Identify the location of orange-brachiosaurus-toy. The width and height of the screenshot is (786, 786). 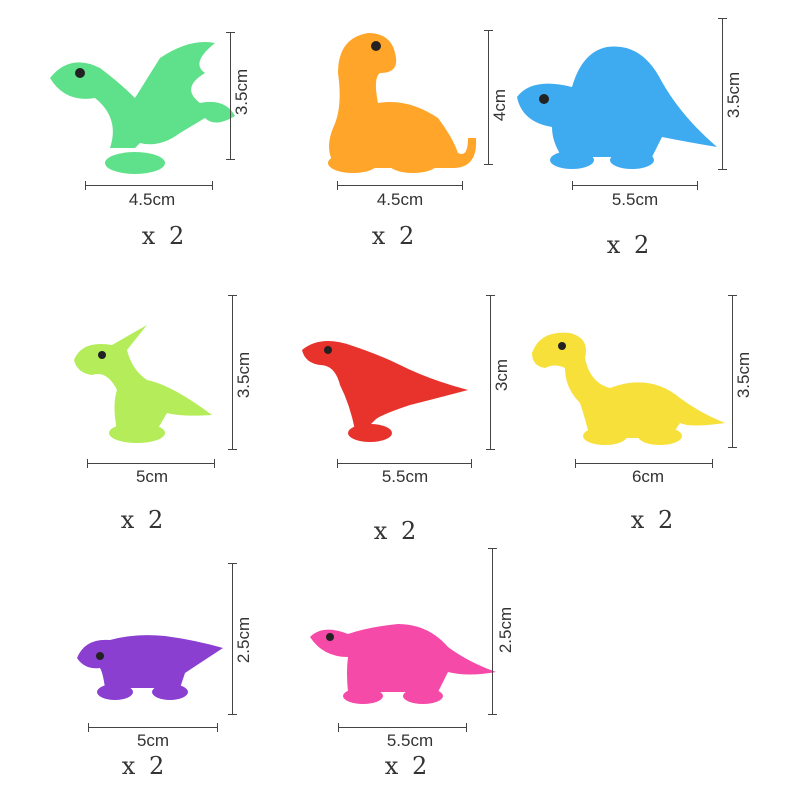
(402, 103).